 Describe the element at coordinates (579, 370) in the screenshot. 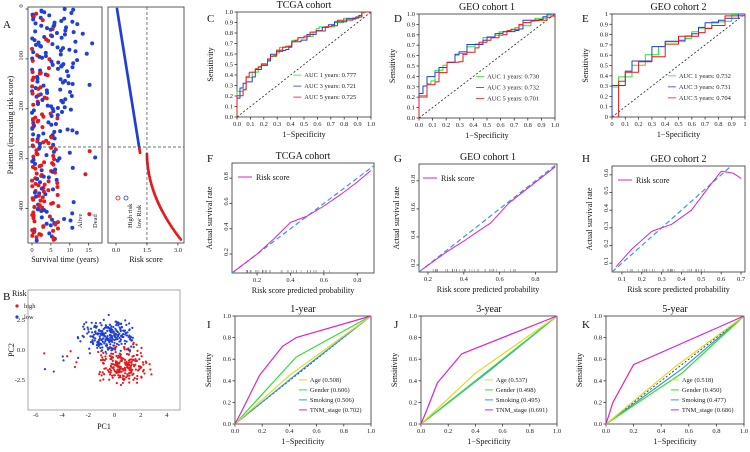

I see `y-axis-label: Sensitivity` at that location.